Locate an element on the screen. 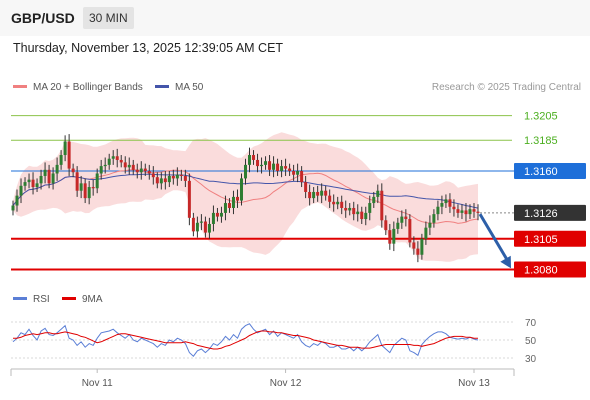 Image resolution: width=590 pixels, height=400 pixels. resistance-label: 1.3185 is located at coordinates (541, 141).